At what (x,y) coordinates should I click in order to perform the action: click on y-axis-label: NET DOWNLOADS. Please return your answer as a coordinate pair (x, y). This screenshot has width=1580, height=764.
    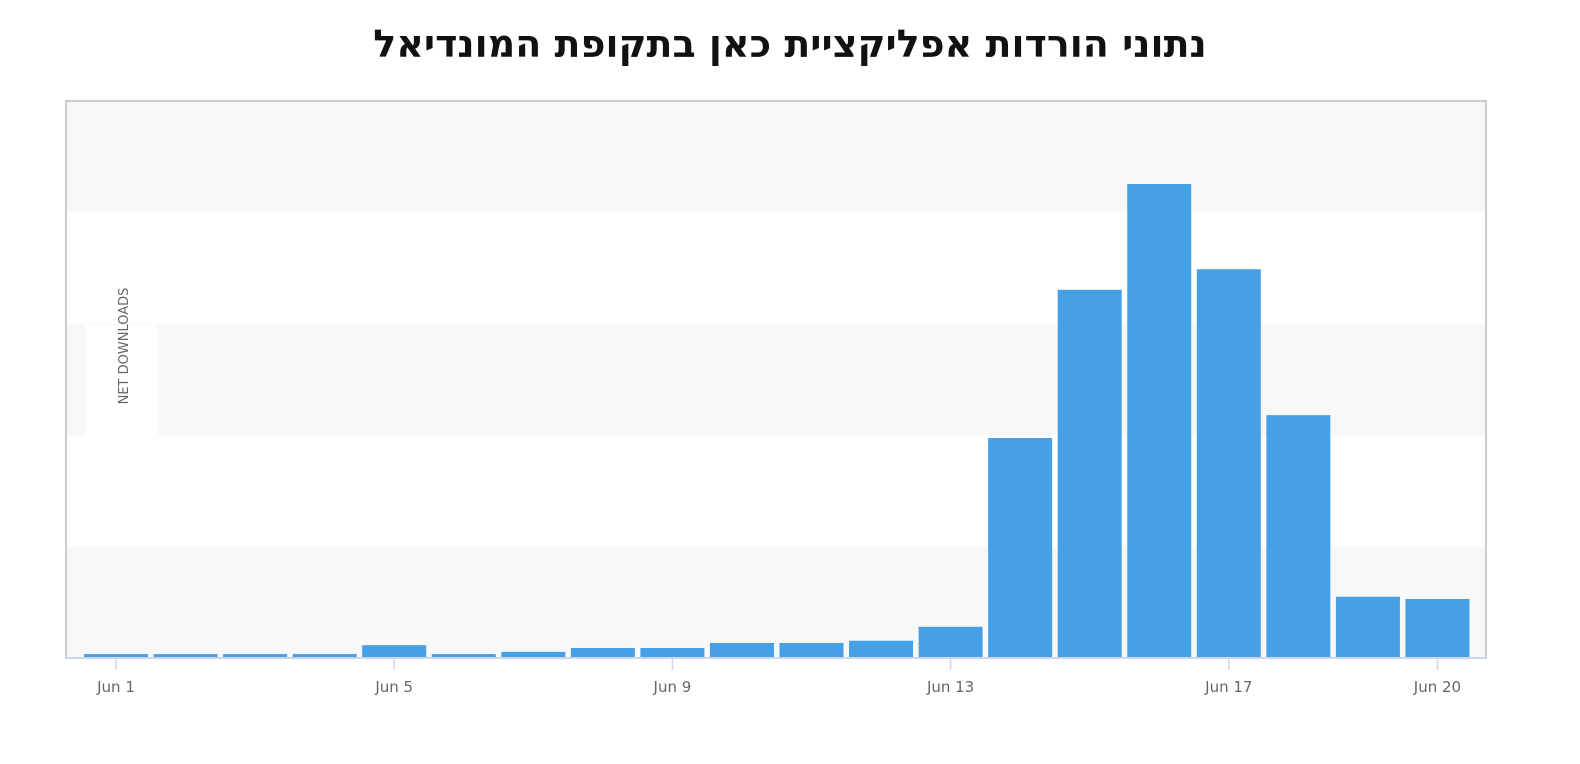
    Looking at the image, I should click on (124, 346).